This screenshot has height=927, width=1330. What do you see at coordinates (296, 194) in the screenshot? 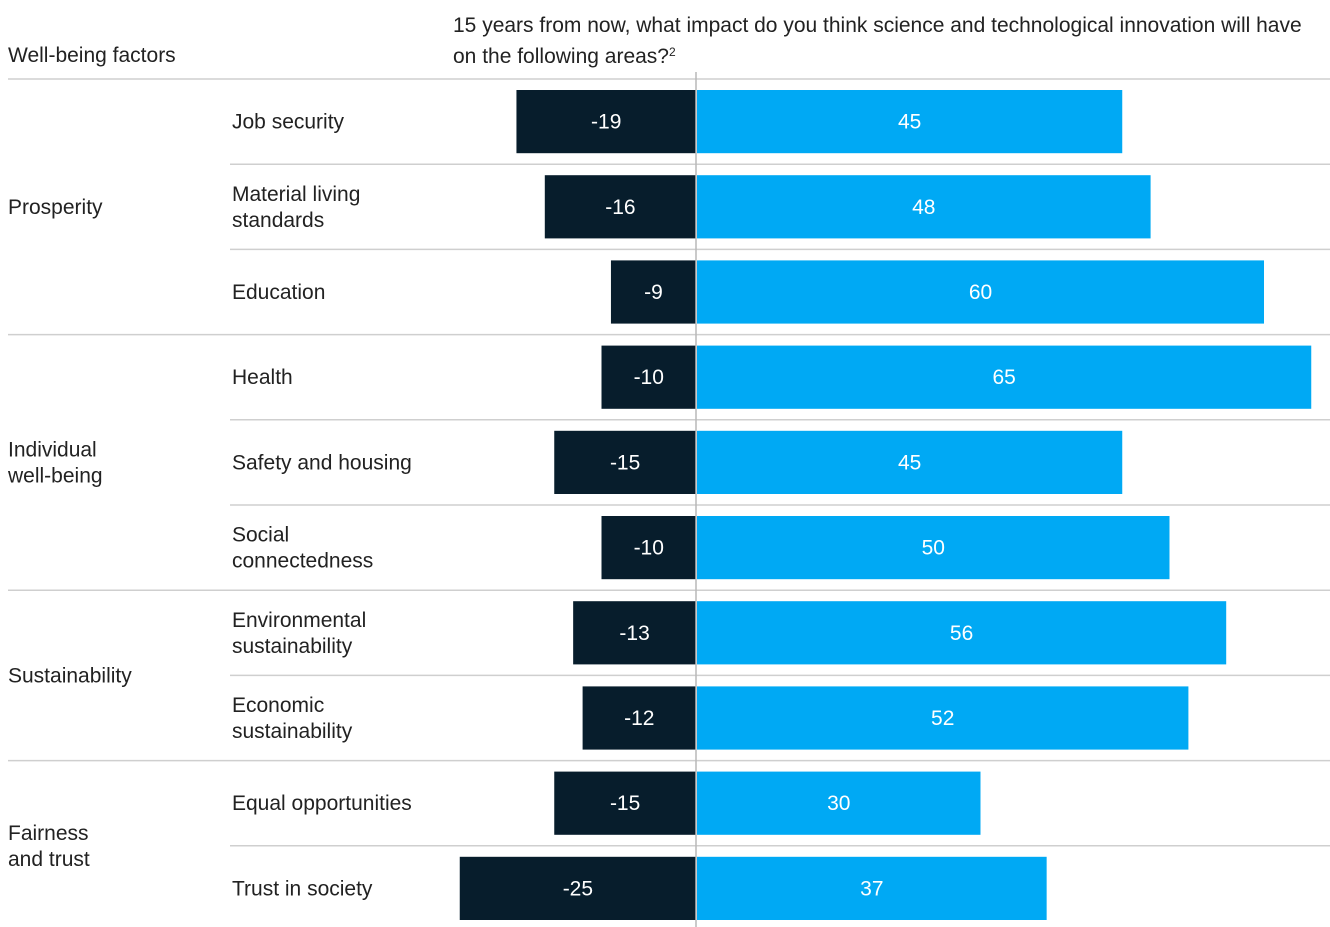
I see `category-label-line: Material living` at bounding box center [296, 194].